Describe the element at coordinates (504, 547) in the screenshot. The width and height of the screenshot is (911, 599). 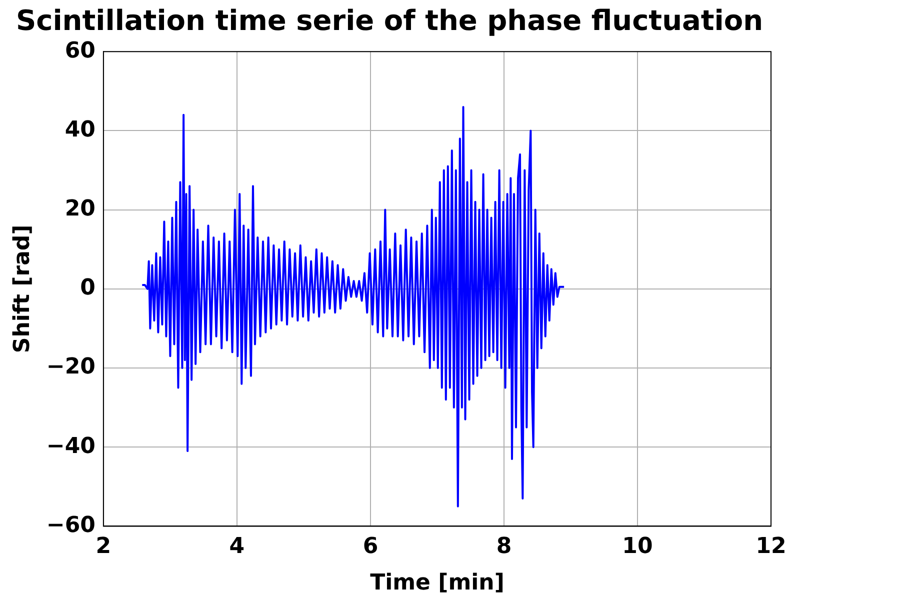
I see `x-tick-label: 8` at that location.